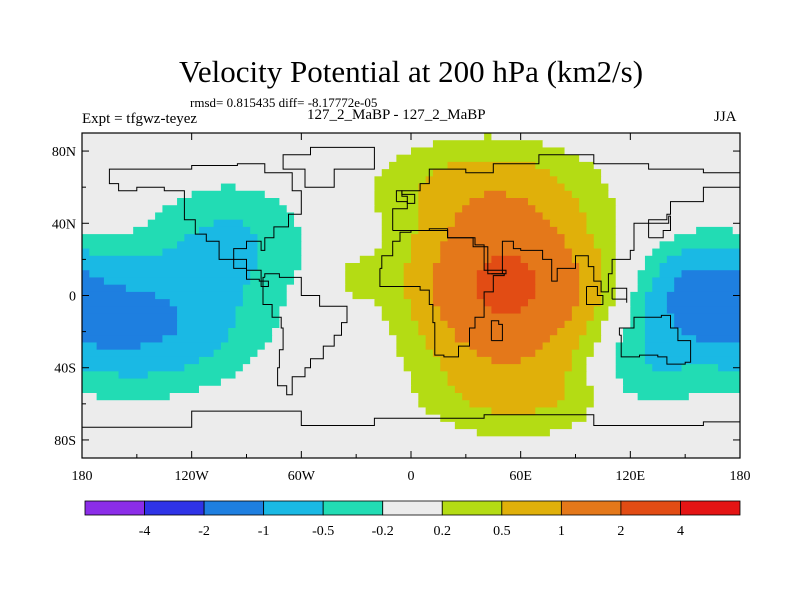 The image size is (800, 600). Describe the element at coordinates (323, 531) in the screenshot. I see `colorbar-label: -0.5` at that location.